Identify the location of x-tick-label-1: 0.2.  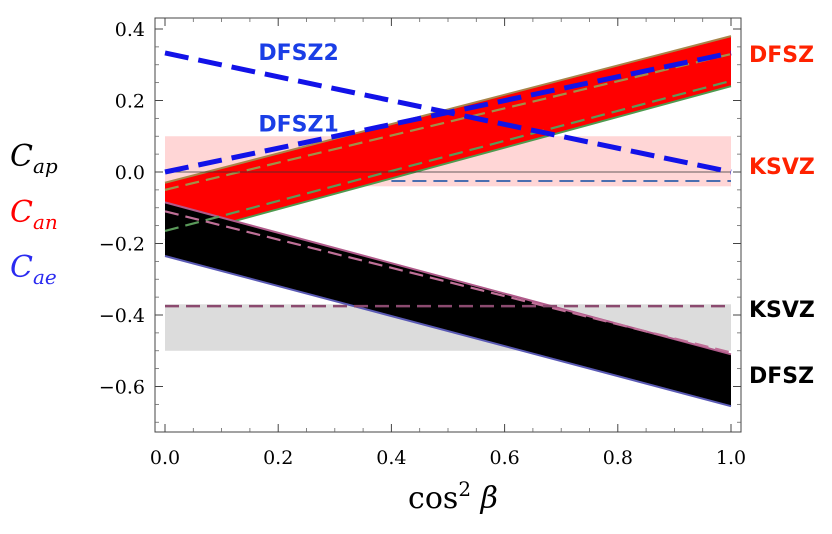
(278, 458).